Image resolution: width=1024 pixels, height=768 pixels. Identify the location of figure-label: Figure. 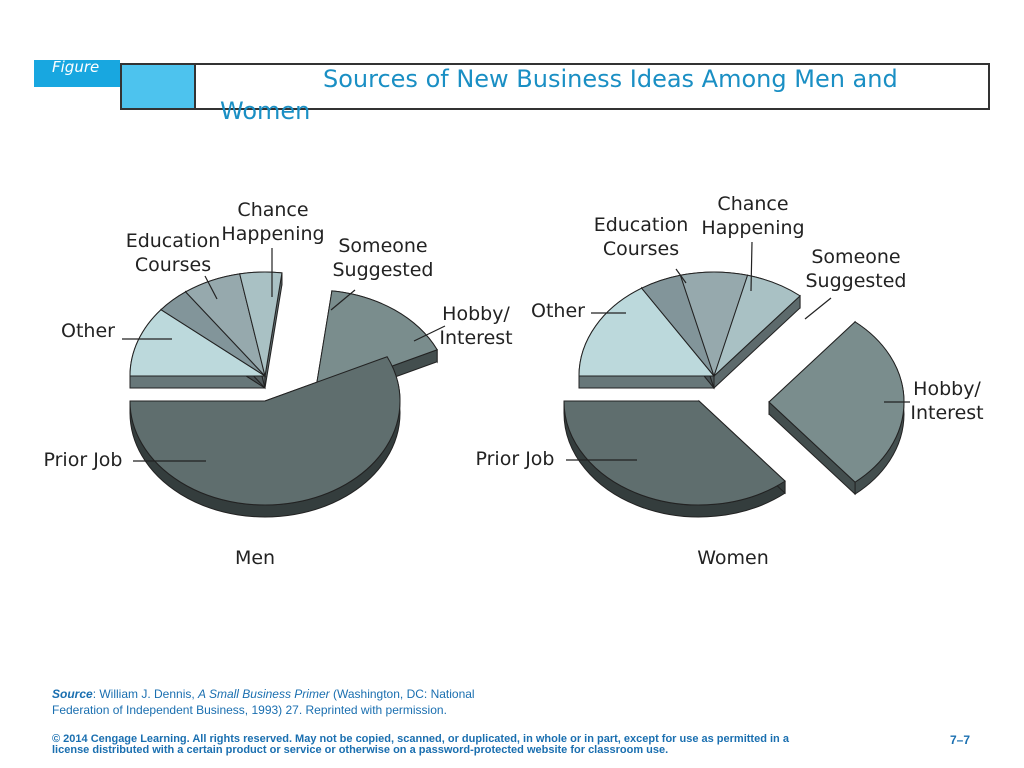
(76, 67).